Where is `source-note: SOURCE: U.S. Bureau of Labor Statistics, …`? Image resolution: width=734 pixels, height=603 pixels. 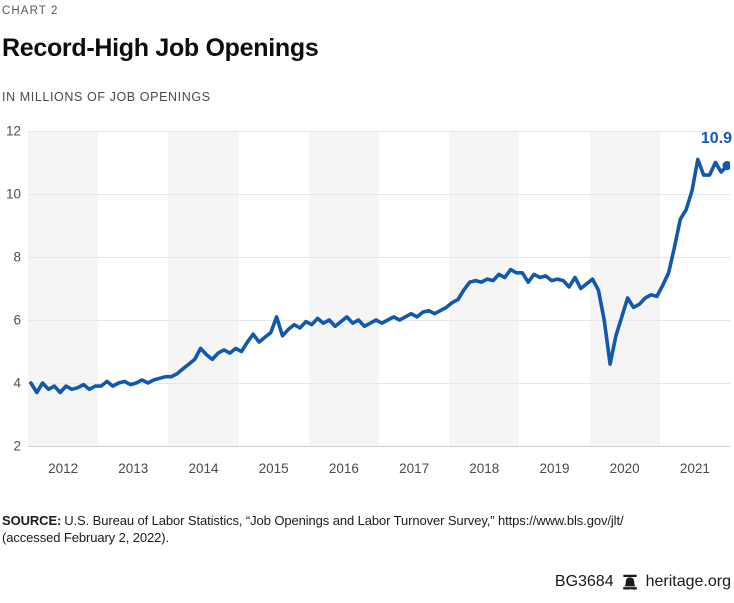 source-note: SOURCE: U.S. Bureau of Labor Statistics, … is located at coordinates (368, 529).